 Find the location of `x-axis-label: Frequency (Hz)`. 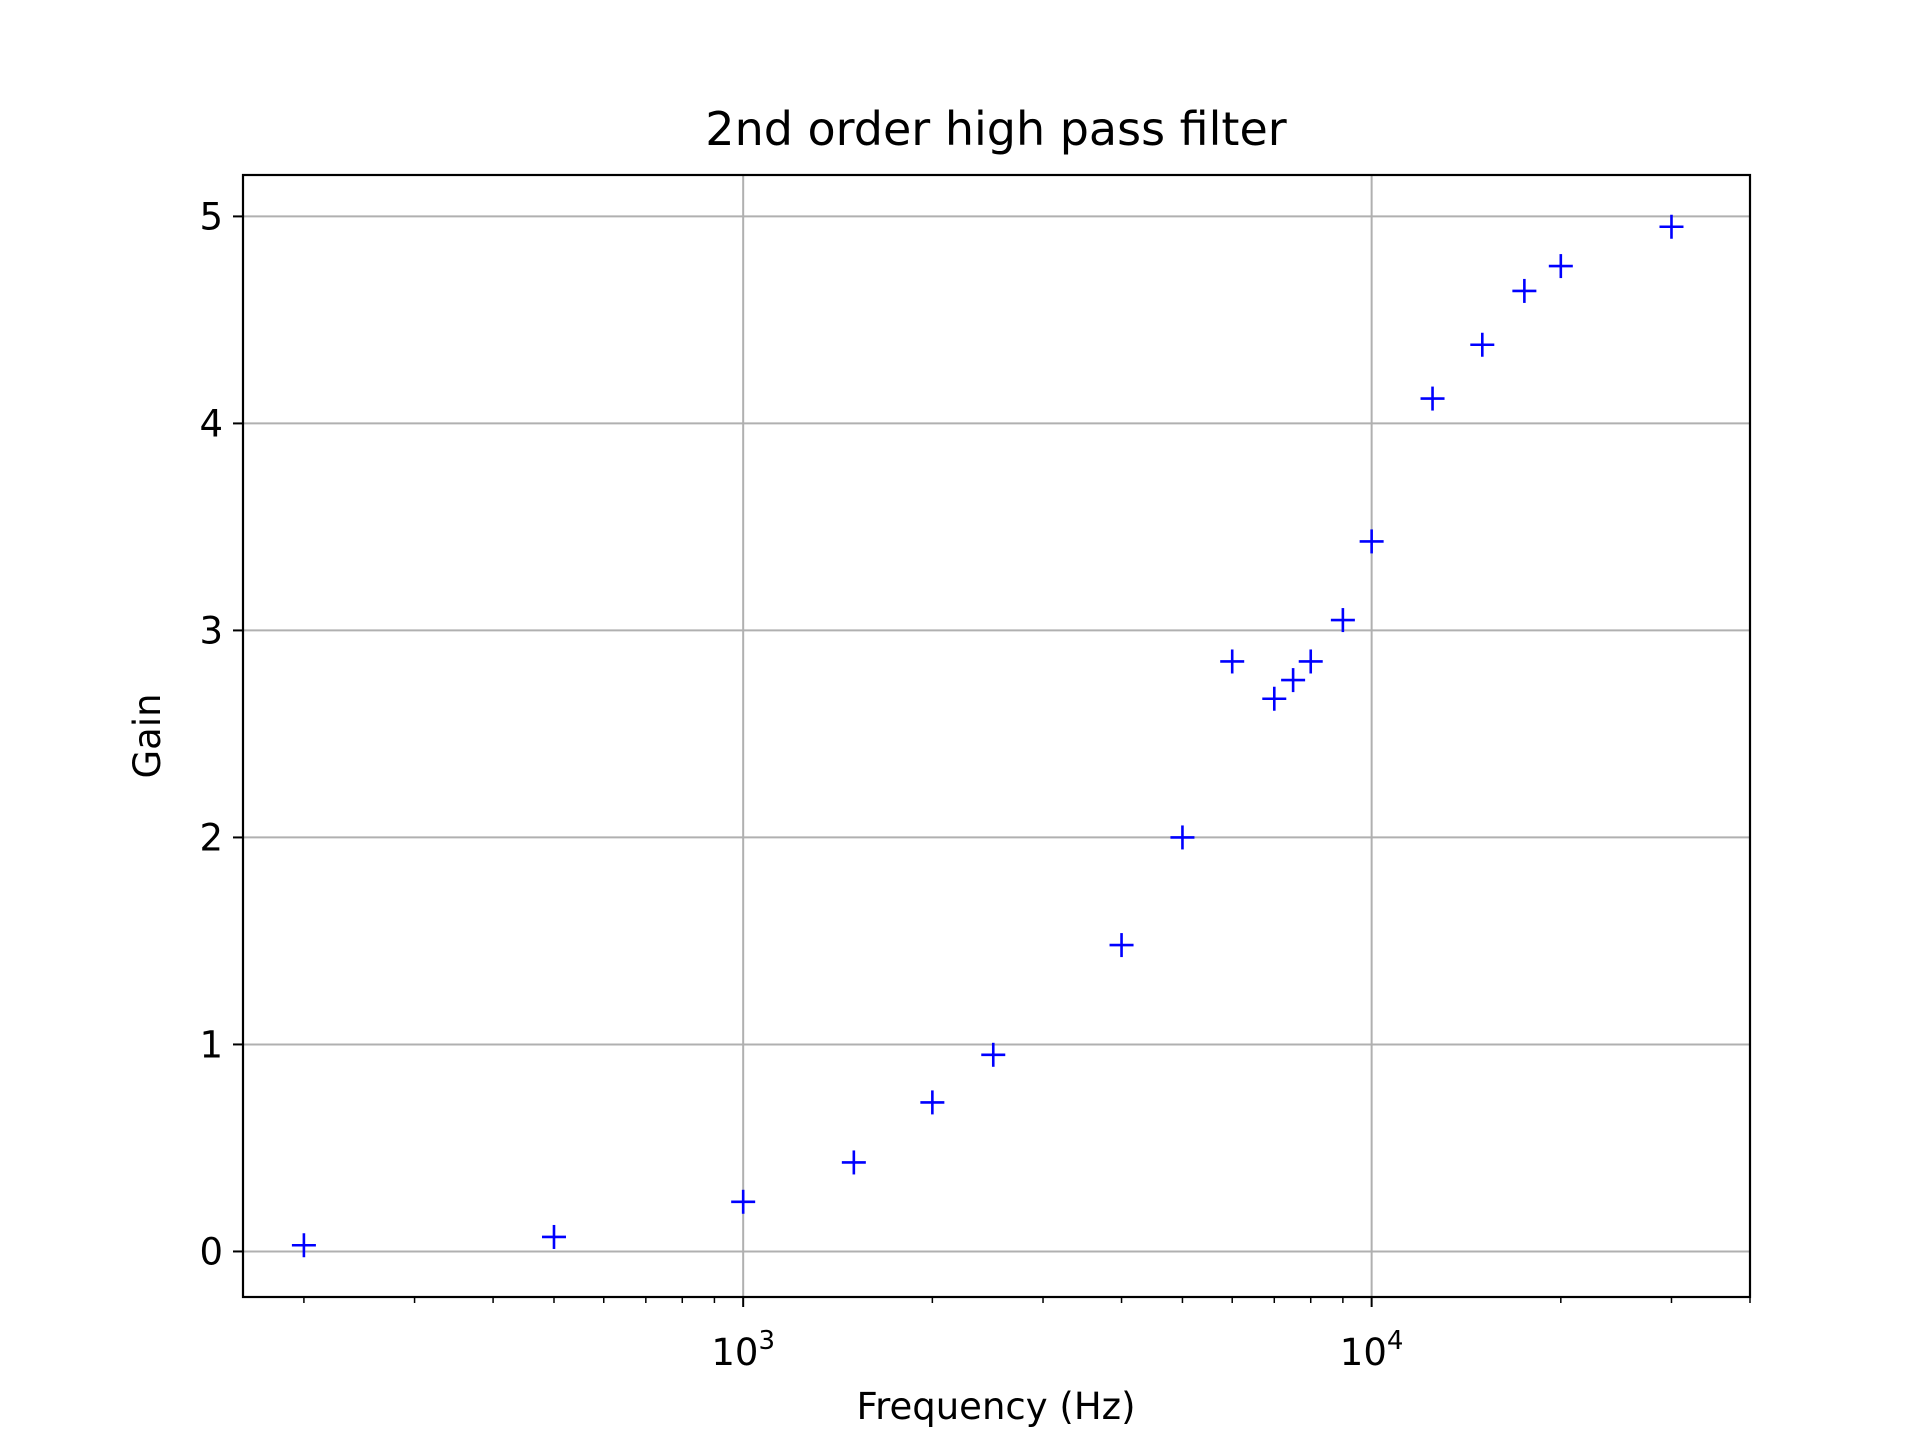

x-axis-label: Frequency (Hz) is located at coordinates (995, 1406).